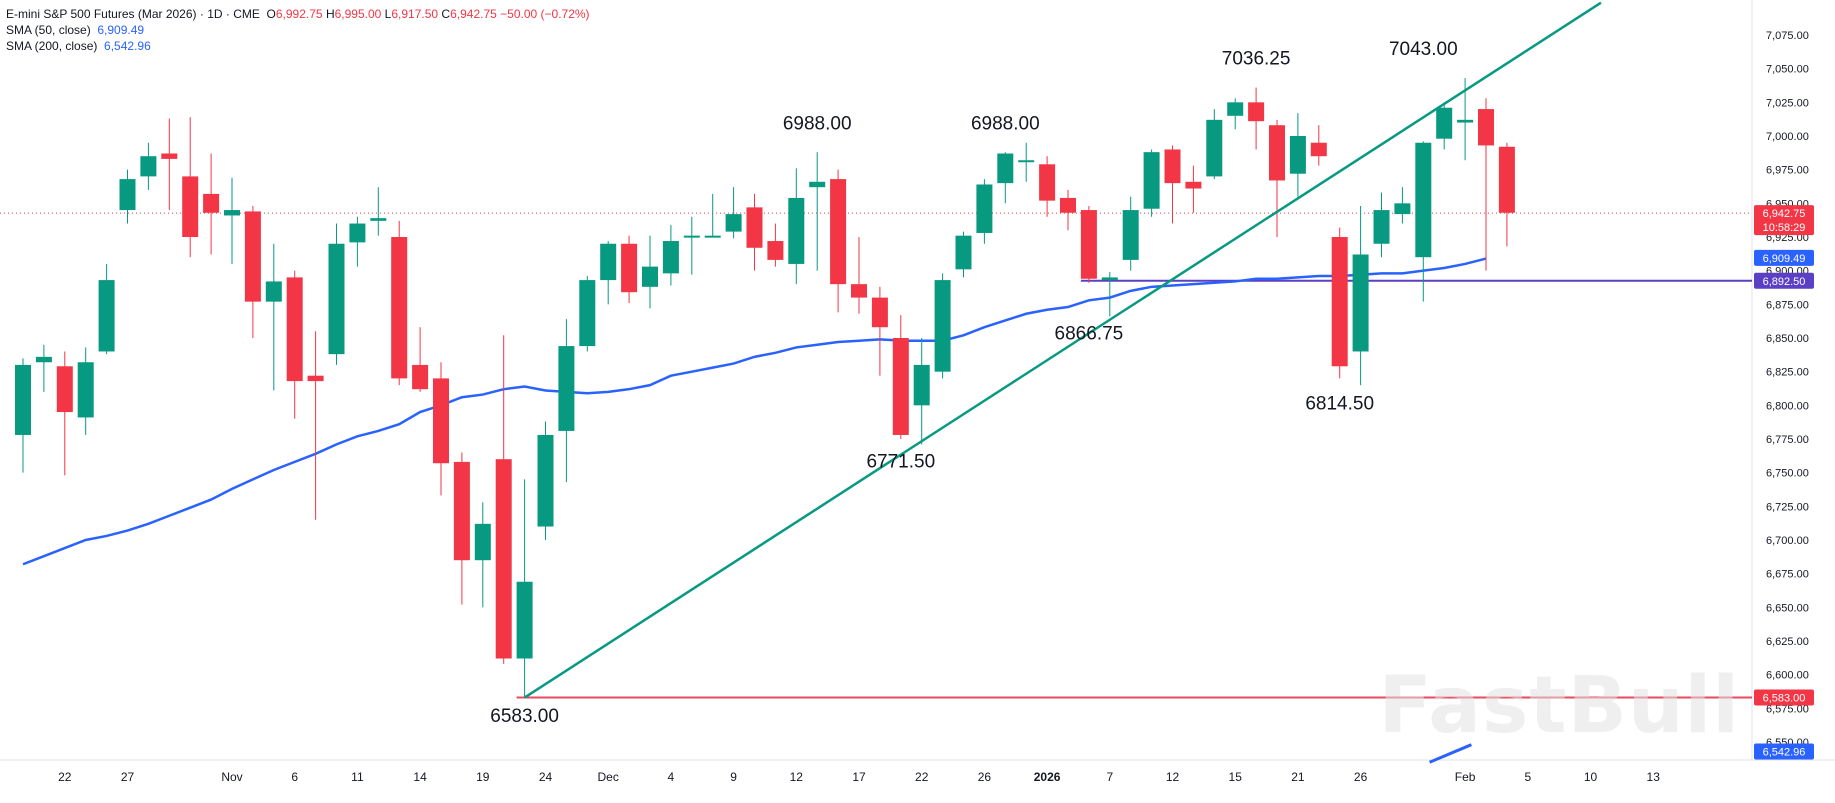 The width and height of the screenshot is (1835, 803). What do you see at coordinates (1256, 59) in the screenshot?
I see `price-annotation: 7036.25` at bounding box center [1256, 59].